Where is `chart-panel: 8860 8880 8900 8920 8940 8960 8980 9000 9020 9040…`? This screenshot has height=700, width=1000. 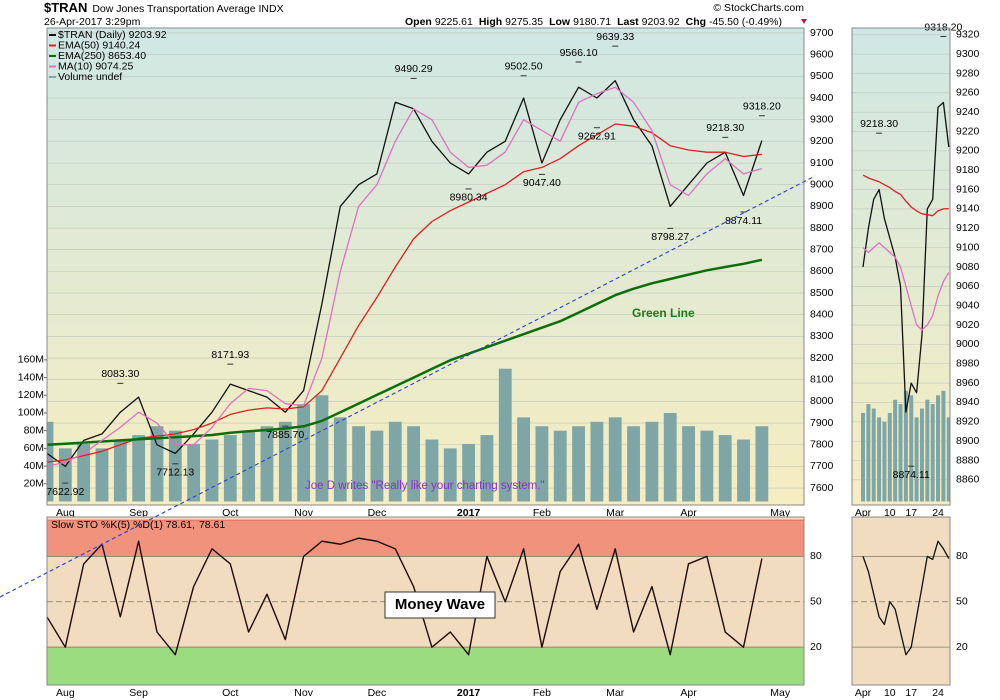 chart-panel: 8860 8880 8900 8920 8940 8960 8980 9000 9020 9040… is located at coordinates (915, 270).